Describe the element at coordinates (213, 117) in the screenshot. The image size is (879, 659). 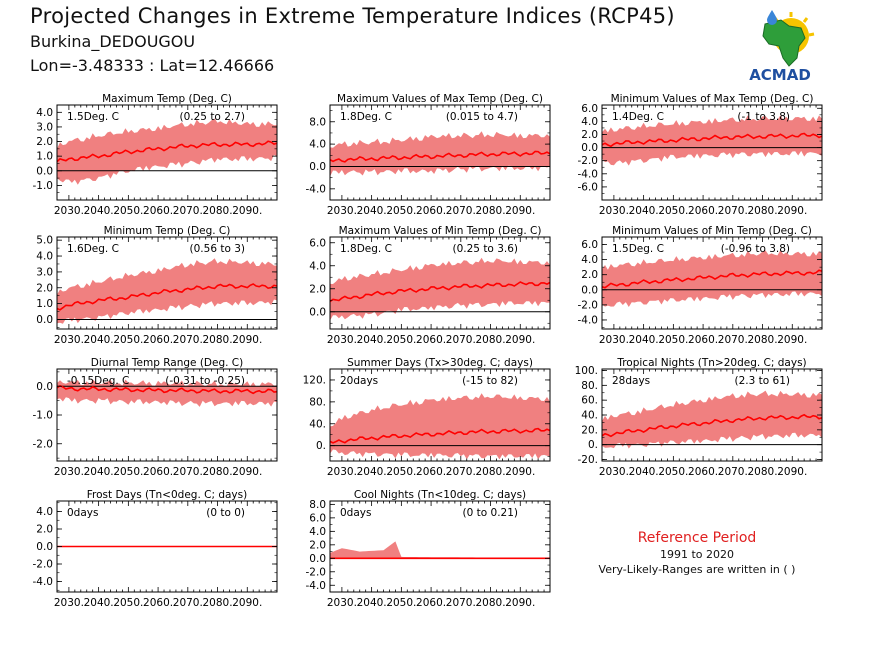
I see `range-label: (0.25 to 2.7)` at that location.